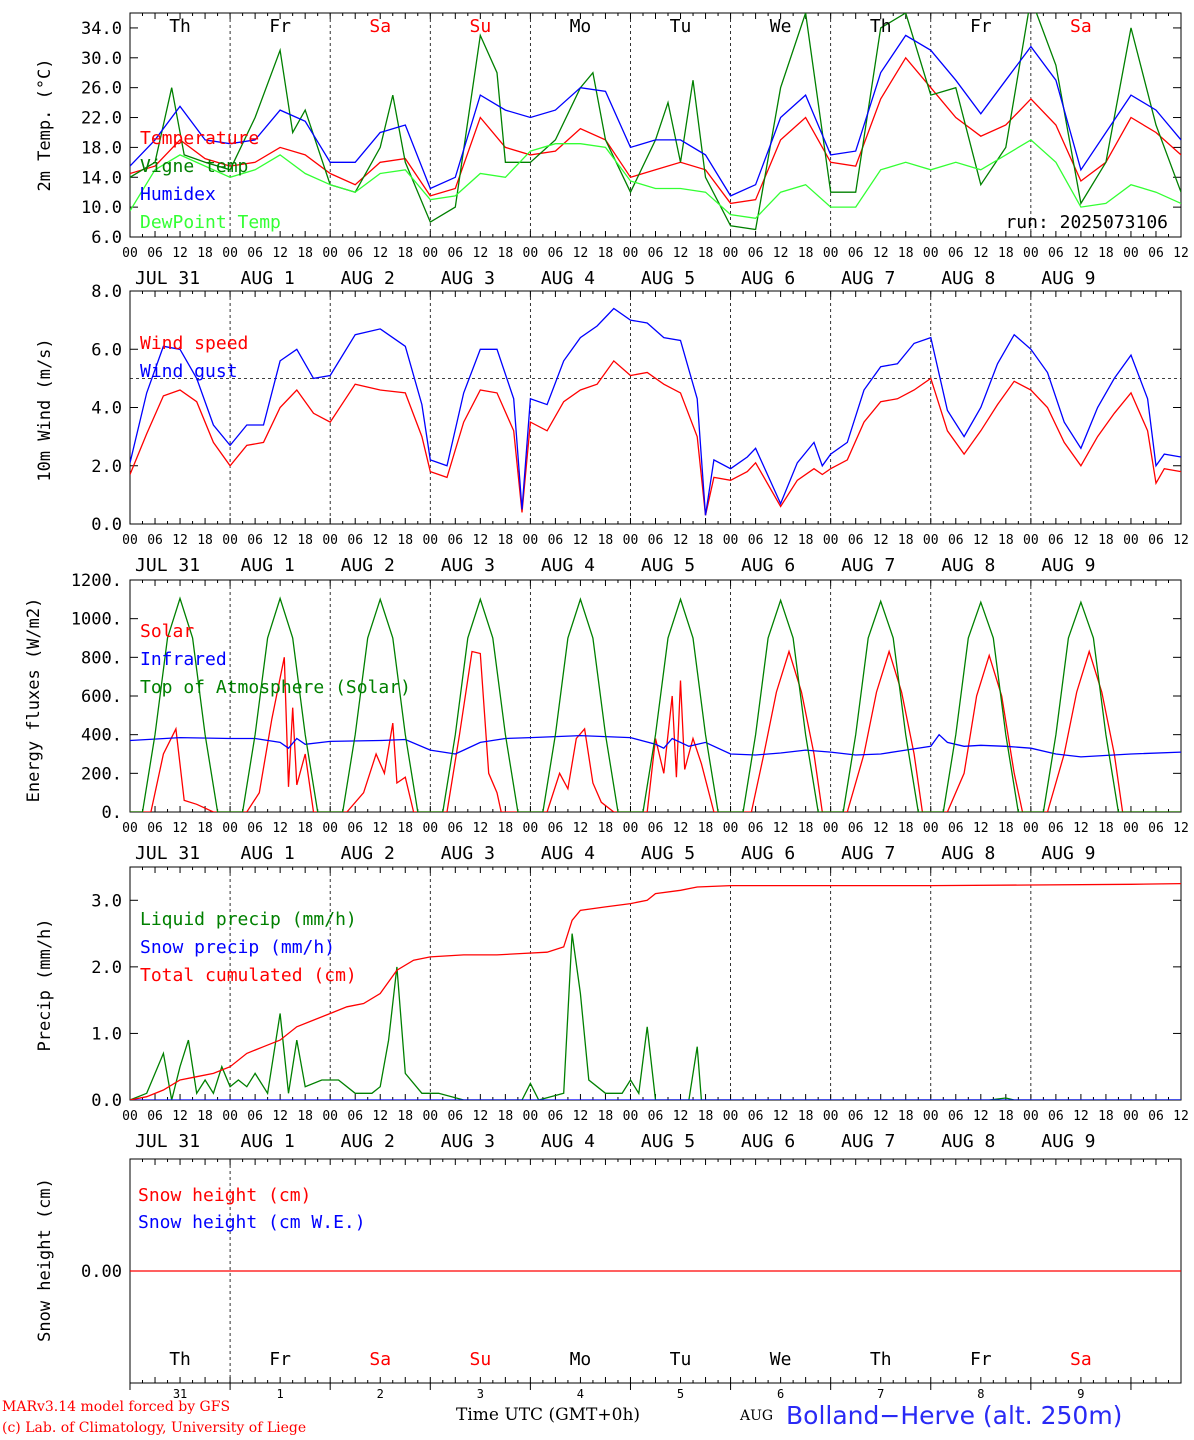 The width and height of the screenshot is (1194, 1440). Describe the element at coordinates (275, 687) in the screenshot. I see `legend-entry: Top of Atmosphere (Solar)` at that location.